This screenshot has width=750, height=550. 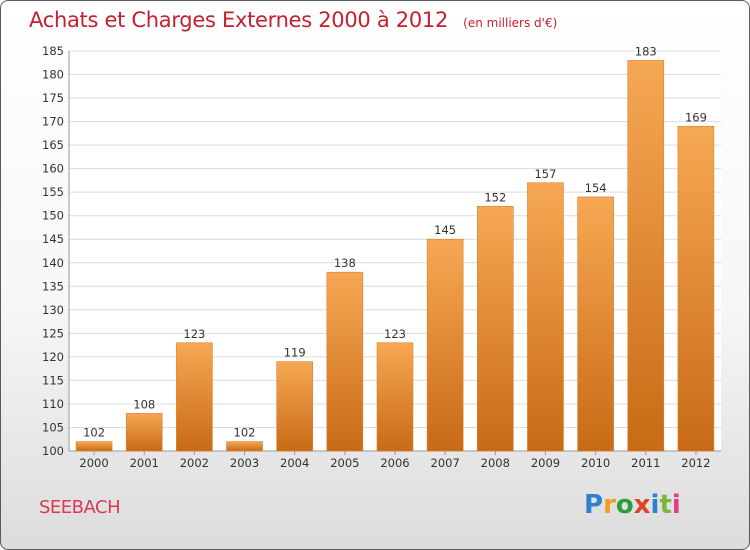 What do you see at coordinates (53, 263) in the screenshot?
I see `y-tick-label: 140` at bounding box center [53, 263].